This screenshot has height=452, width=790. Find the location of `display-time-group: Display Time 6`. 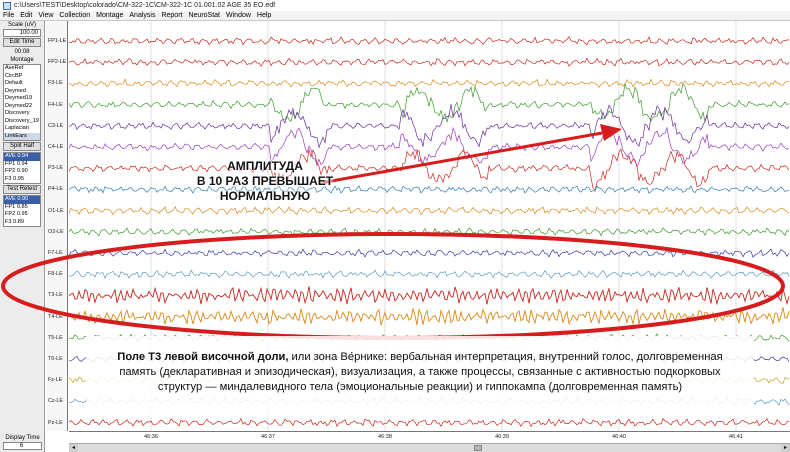

display-time-group: Display Time 6 is located at coordinates (22, 442).